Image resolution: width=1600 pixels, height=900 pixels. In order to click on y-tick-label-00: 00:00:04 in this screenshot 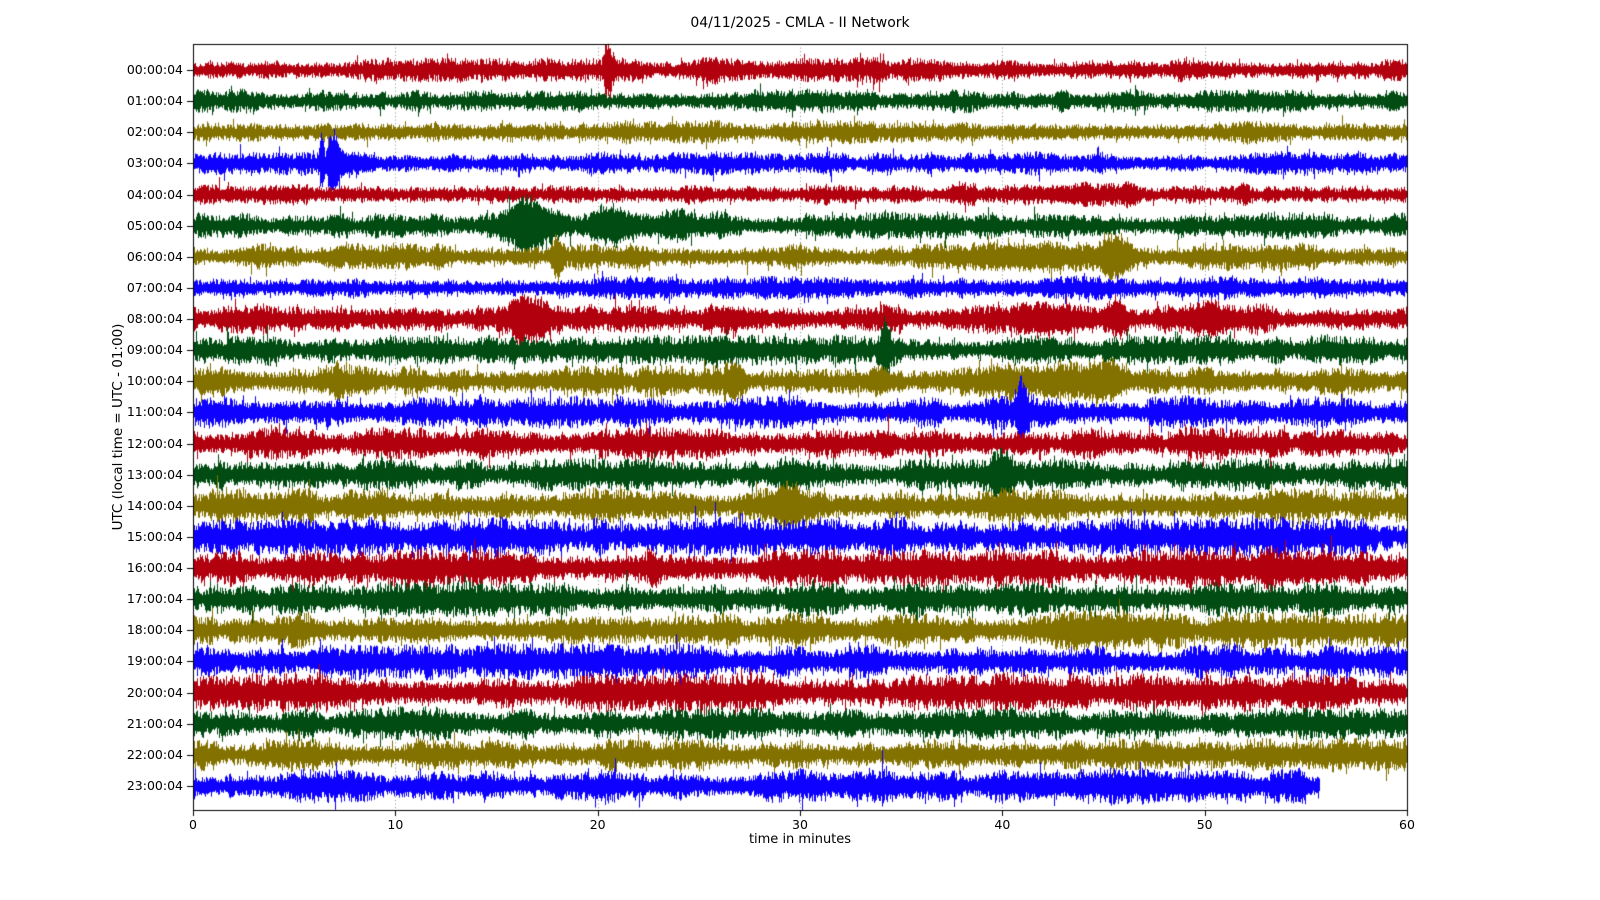, I will do `click(154, 69)`.